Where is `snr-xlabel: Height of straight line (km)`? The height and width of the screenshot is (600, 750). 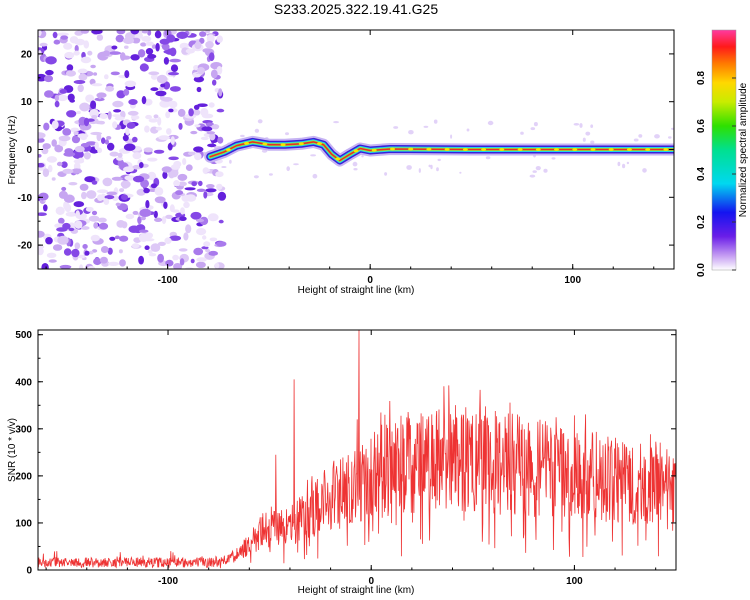
snr-xlabel: Height of straight line (km) is located at coordinates (356, 590).